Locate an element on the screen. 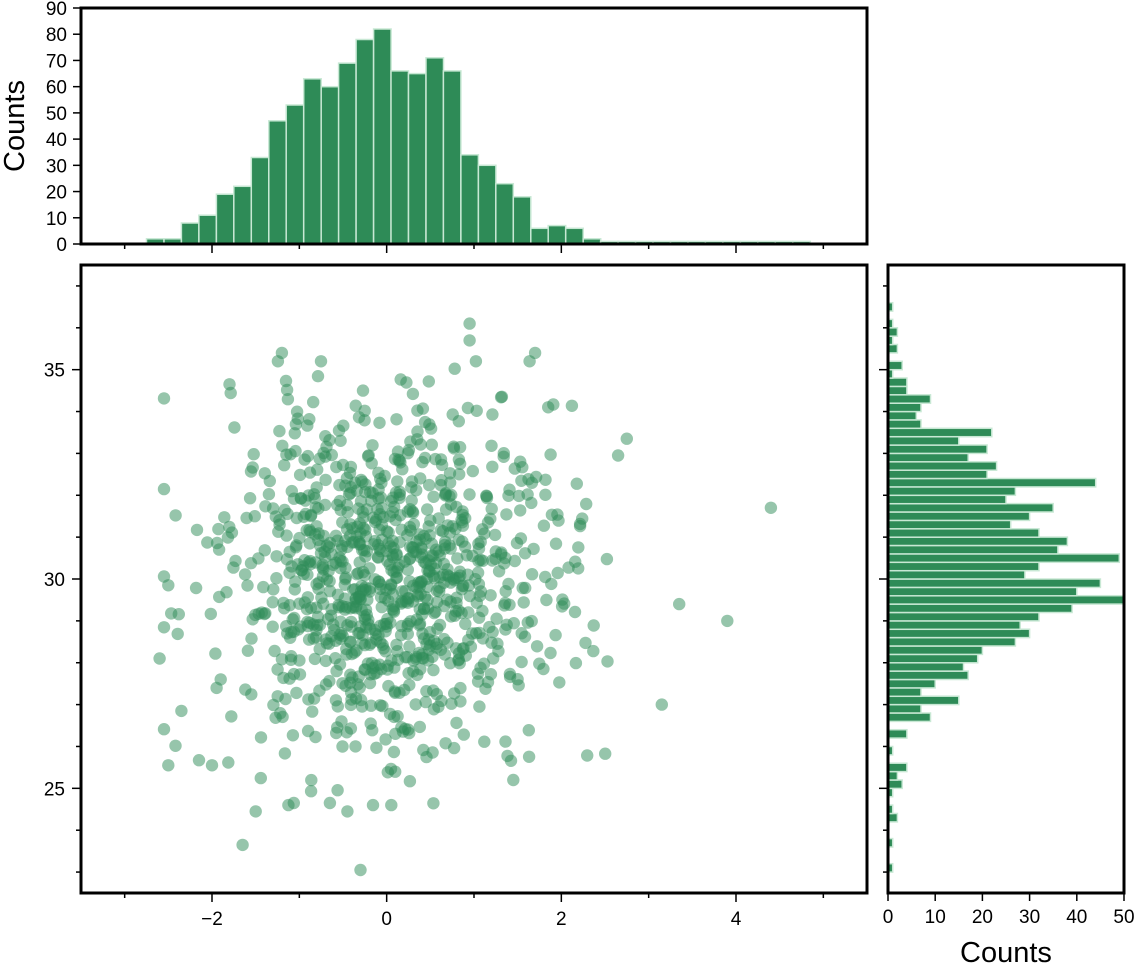  top-histogram-y-tick-label: 80 is located at coordinates (56, 35).